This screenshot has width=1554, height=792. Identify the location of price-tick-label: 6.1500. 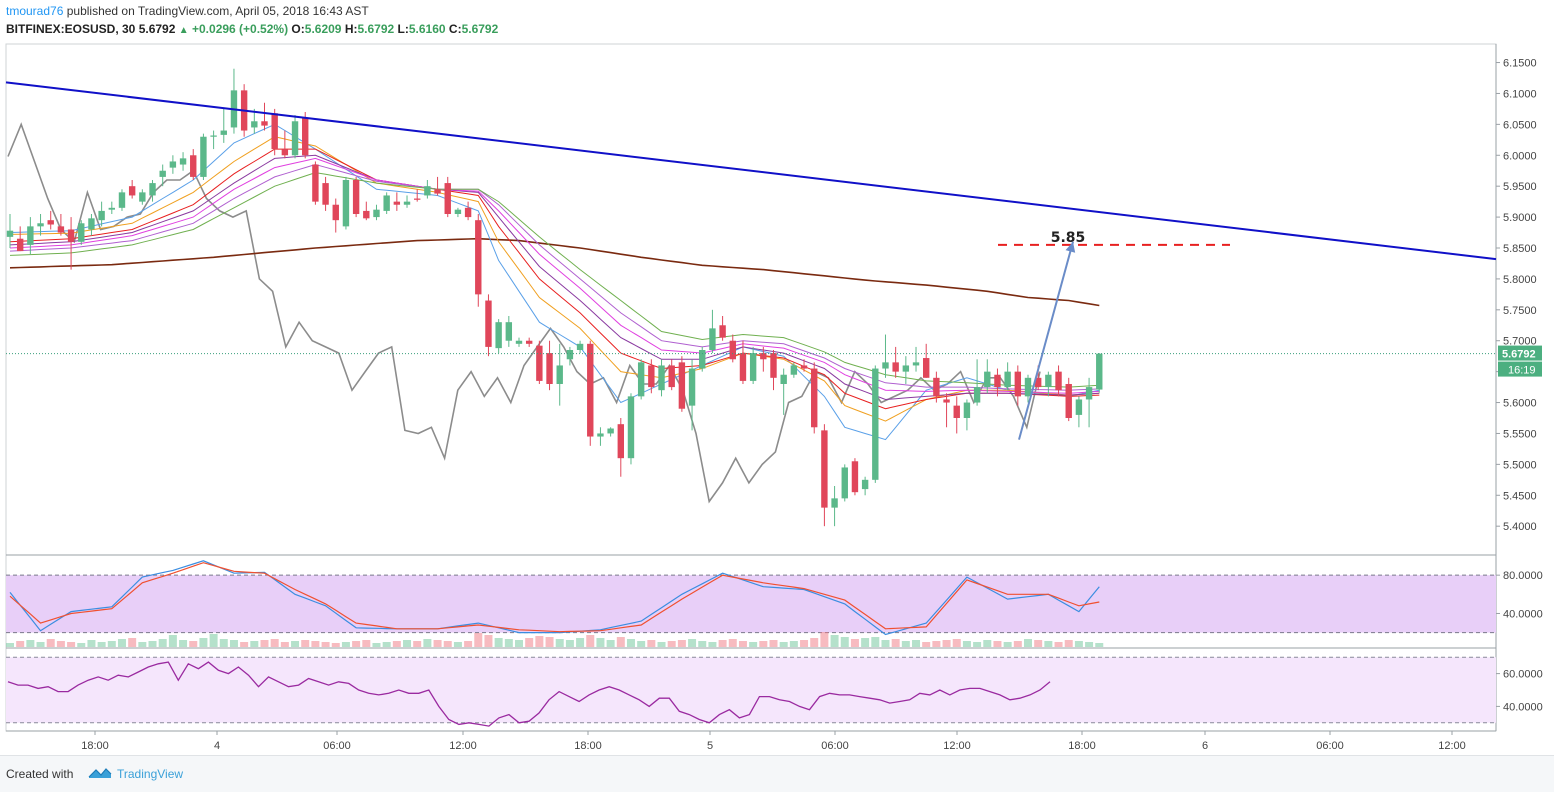
(1520, 64).